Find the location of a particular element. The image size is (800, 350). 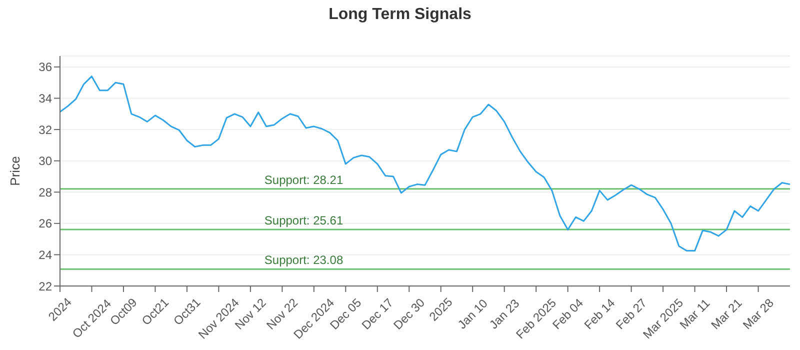

ref-line-label: Support: 25.61 is located at coordinates (304, 221).